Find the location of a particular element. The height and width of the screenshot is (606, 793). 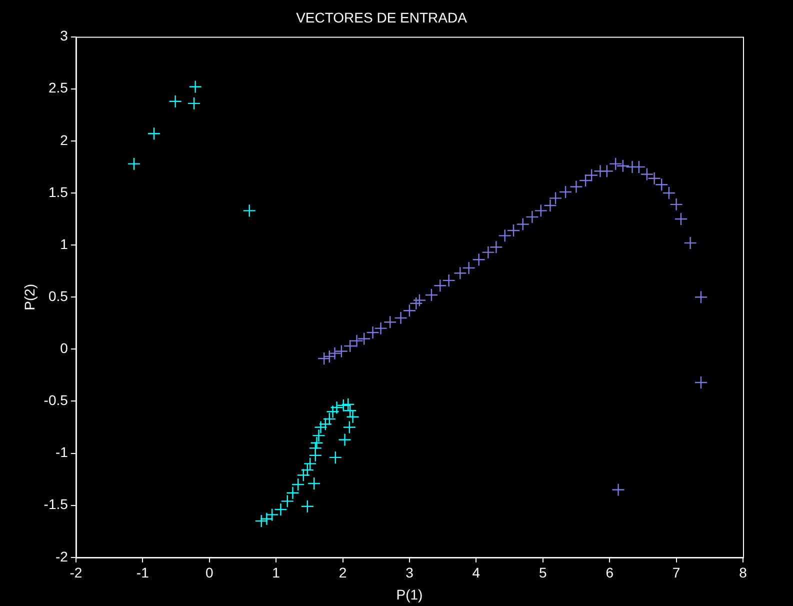

chart-title: VECTORES DE ENTRADA is located at coordinates (382, 17).